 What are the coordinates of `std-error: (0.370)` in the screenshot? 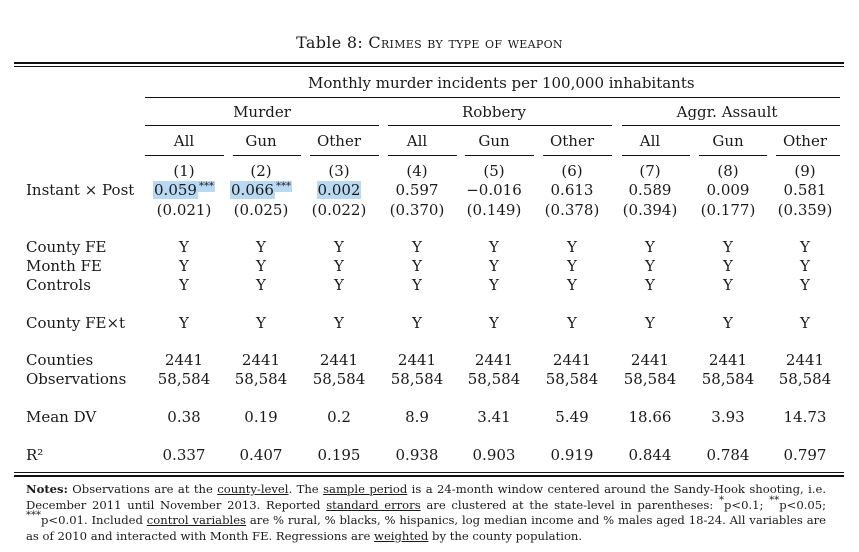 It's located at (417, 210).